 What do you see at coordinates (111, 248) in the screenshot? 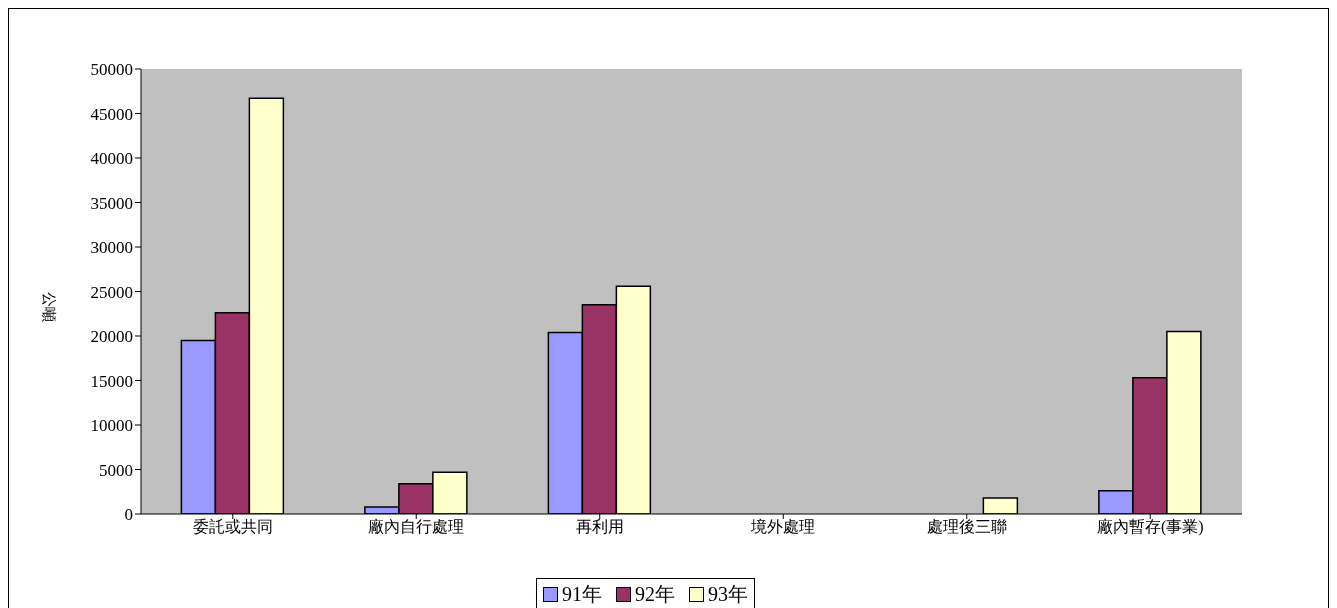
I see `y-tick-label: 30000` at bounding box center [111, 248].